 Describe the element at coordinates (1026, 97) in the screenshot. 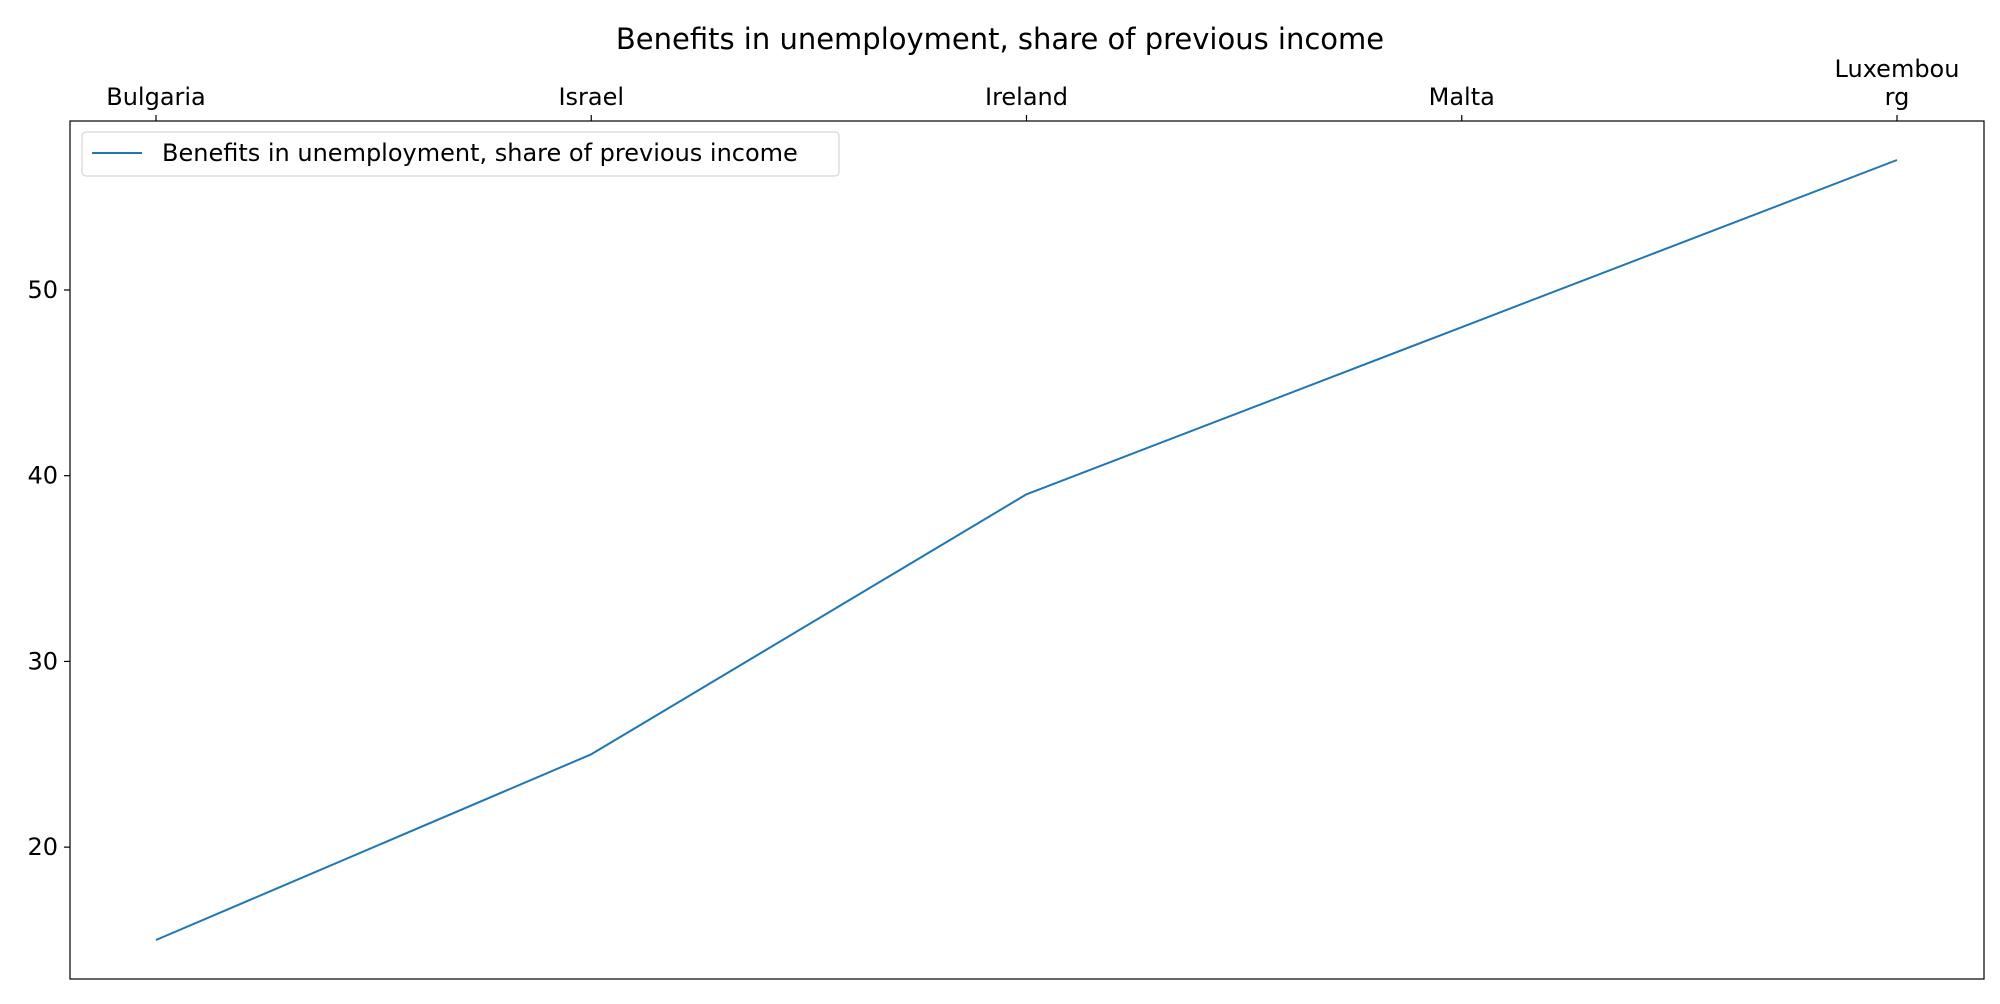

I see `x-tick-label: Ireland` at that location.